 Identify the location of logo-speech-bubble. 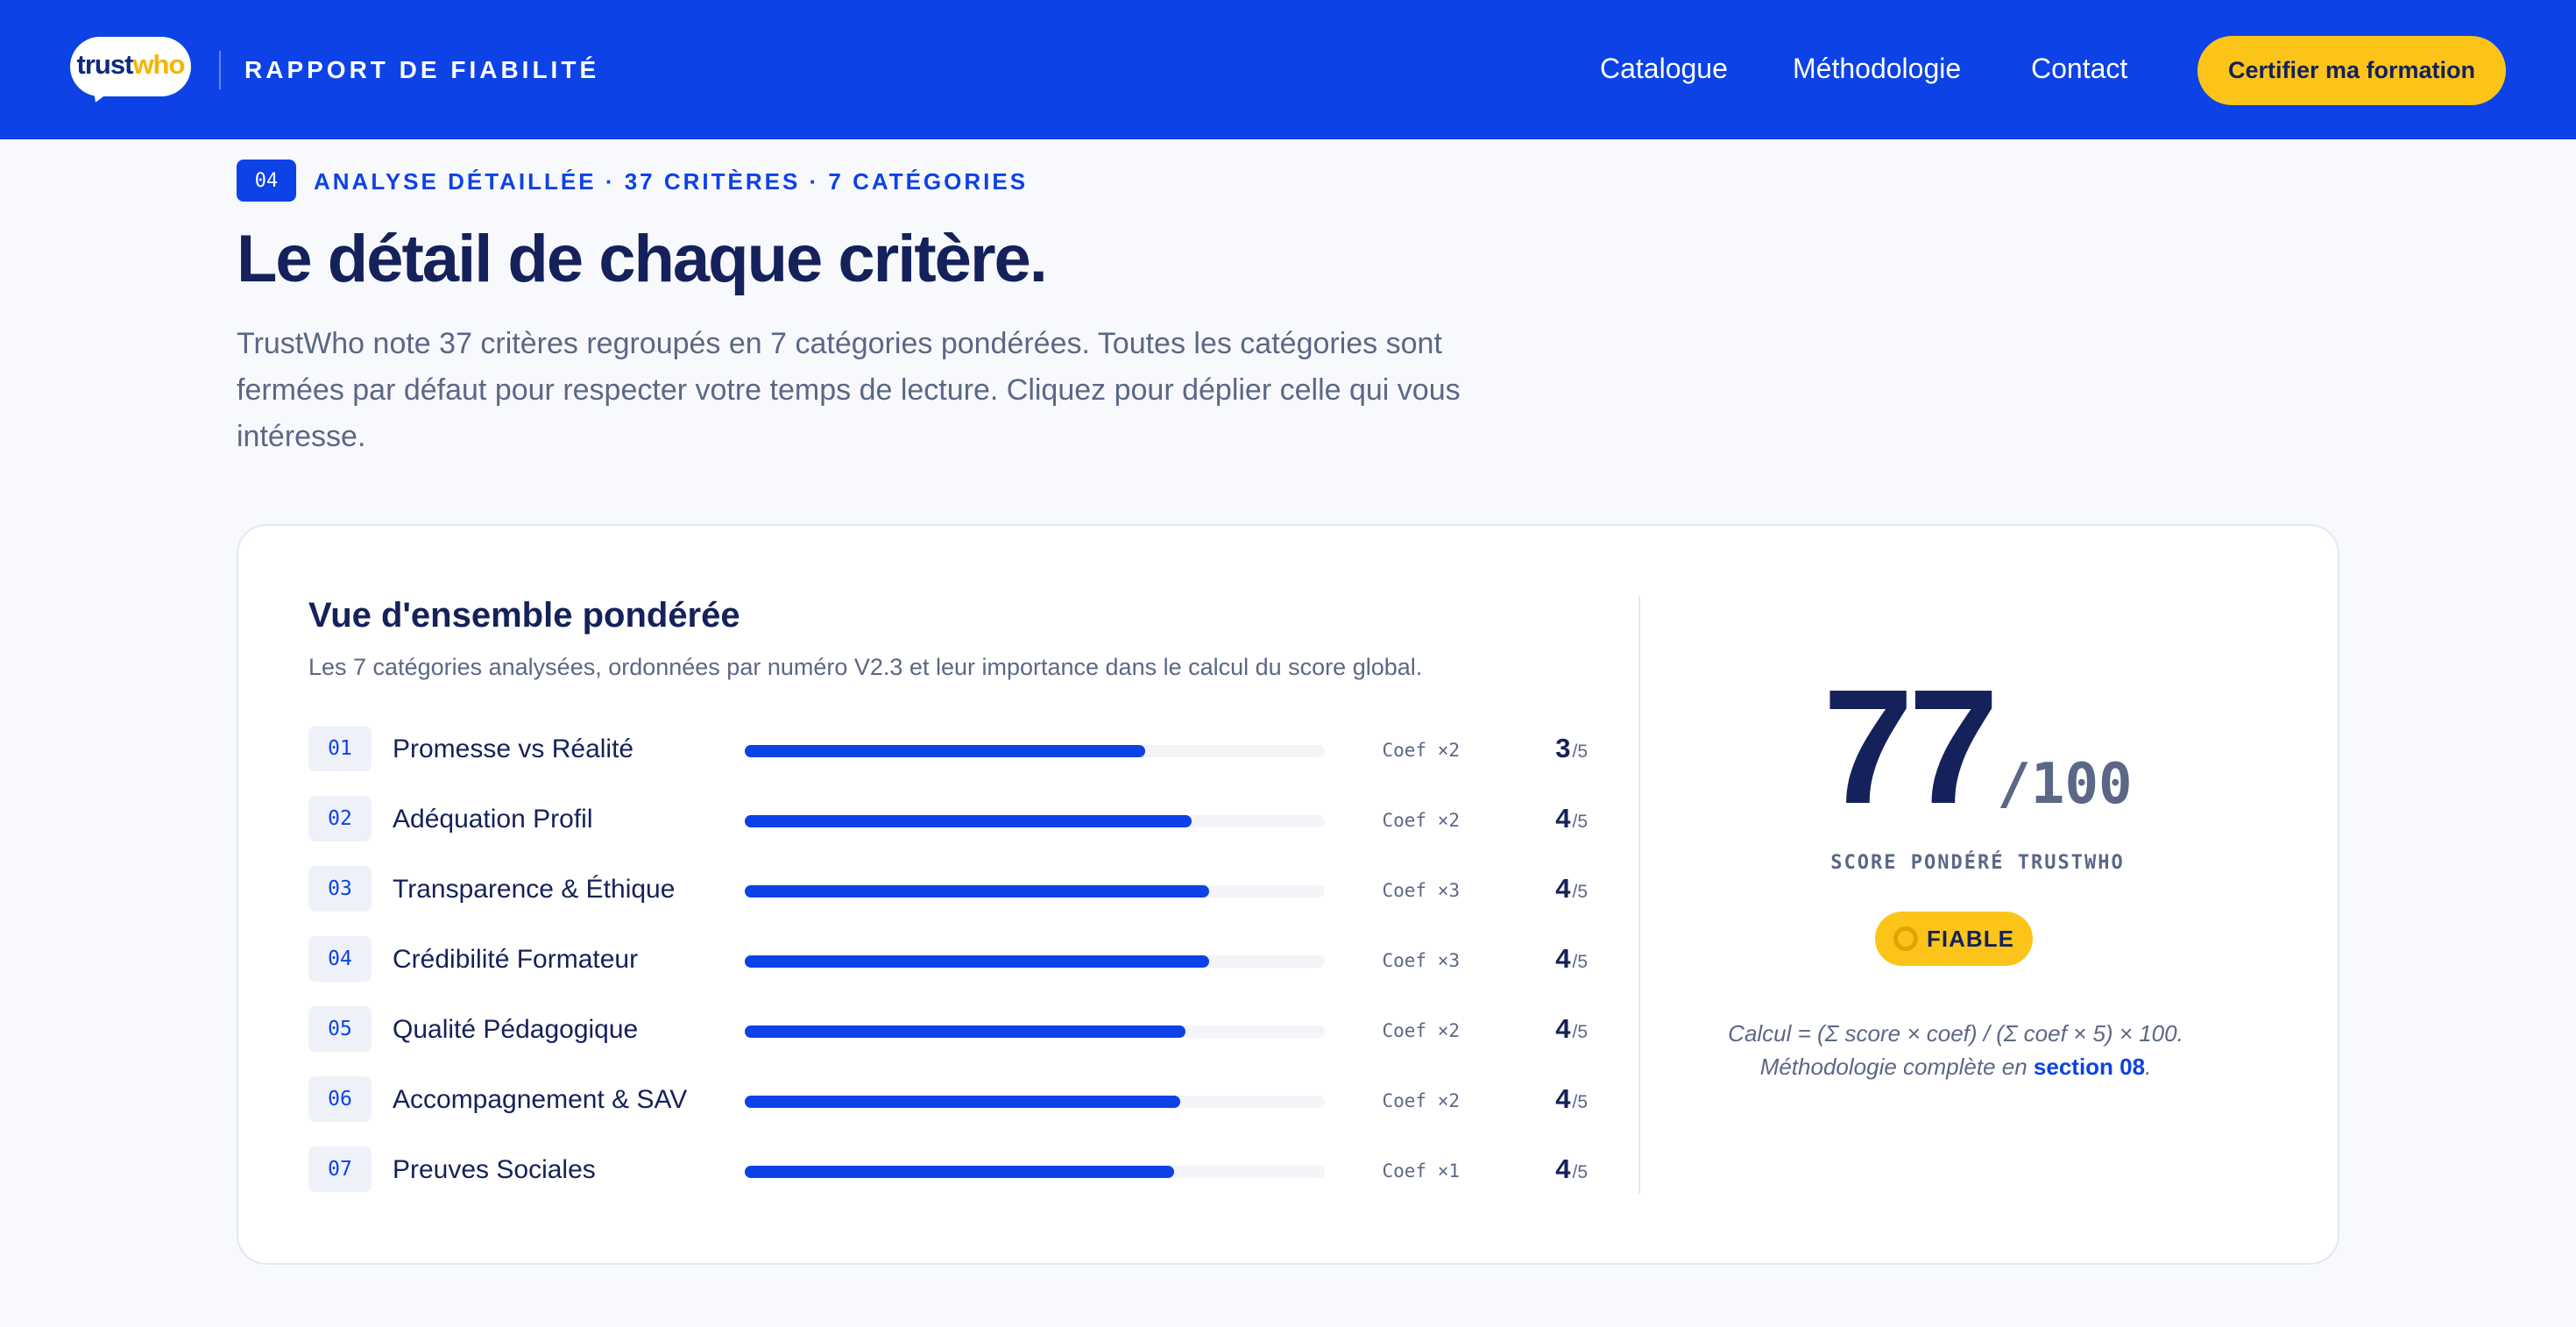
(130, 66).